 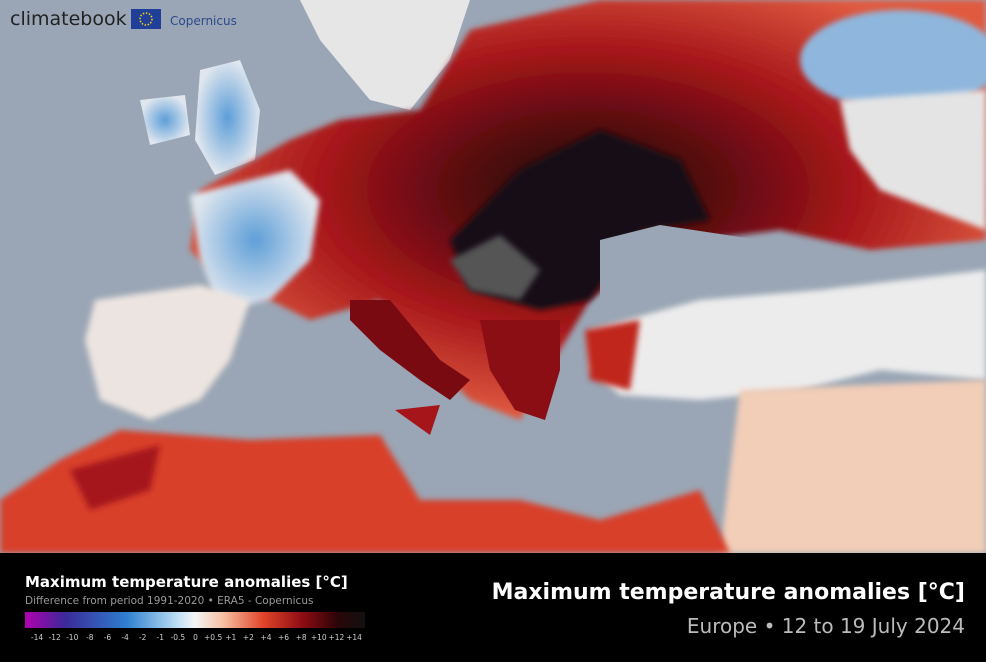 I want to click on logo: climatebook Copernicus, so click(x=123, y=19).